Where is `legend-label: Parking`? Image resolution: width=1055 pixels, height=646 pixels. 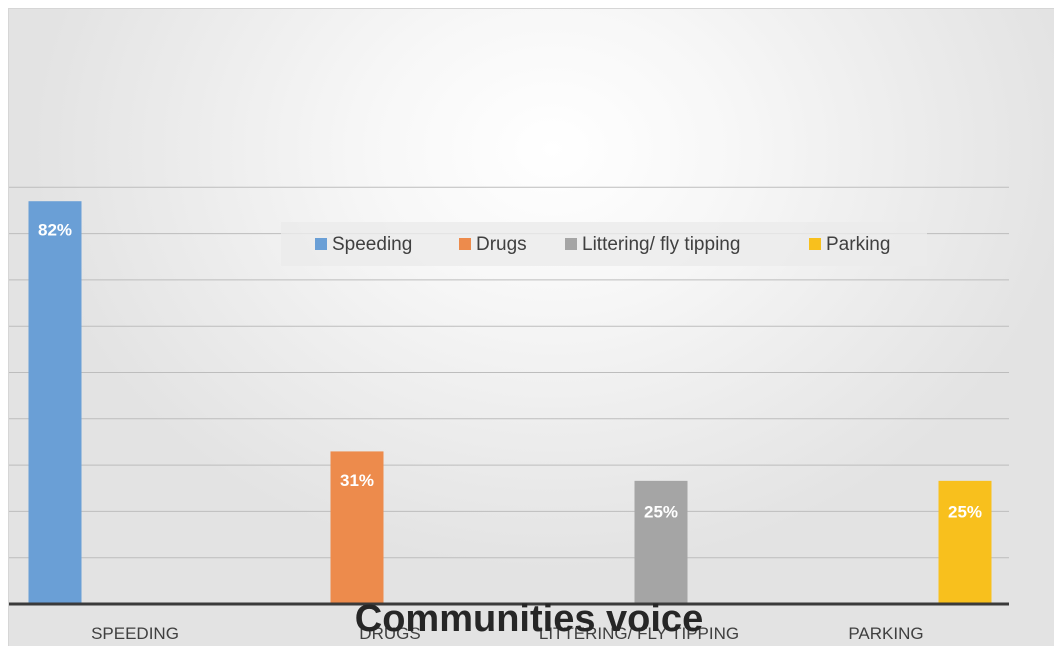 legend-label: Parking is located at coordinates (858, 244).